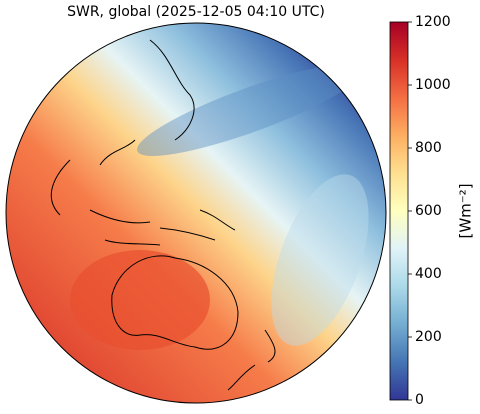  Describe the element at coordinates (196, 12) in the screenshot. I see `title: SWR, global (2025-12-05 04:10 UTC)` at that location.